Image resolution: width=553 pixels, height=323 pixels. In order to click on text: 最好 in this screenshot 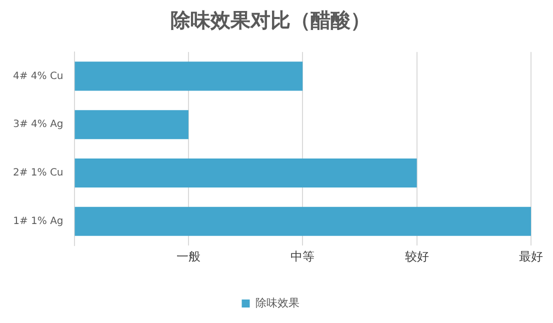, I will do `click(531, 257)`.